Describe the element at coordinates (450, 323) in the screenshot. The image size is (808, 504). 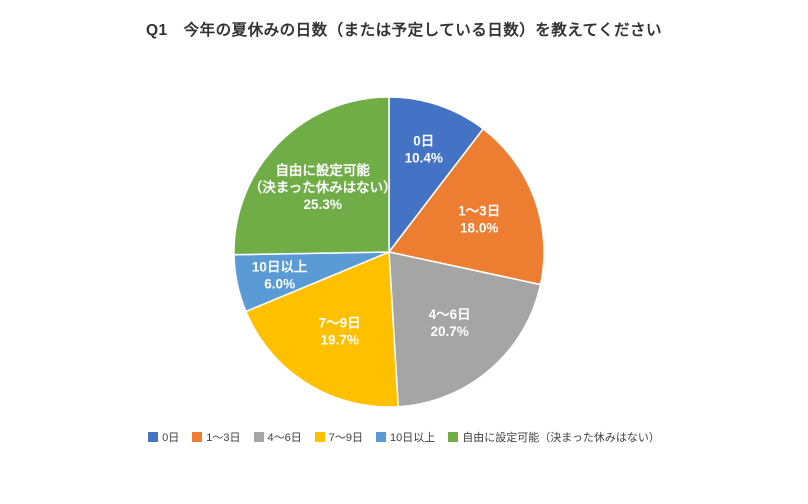
I see `slice-label-2: 4～6日 20.7%` at that location.